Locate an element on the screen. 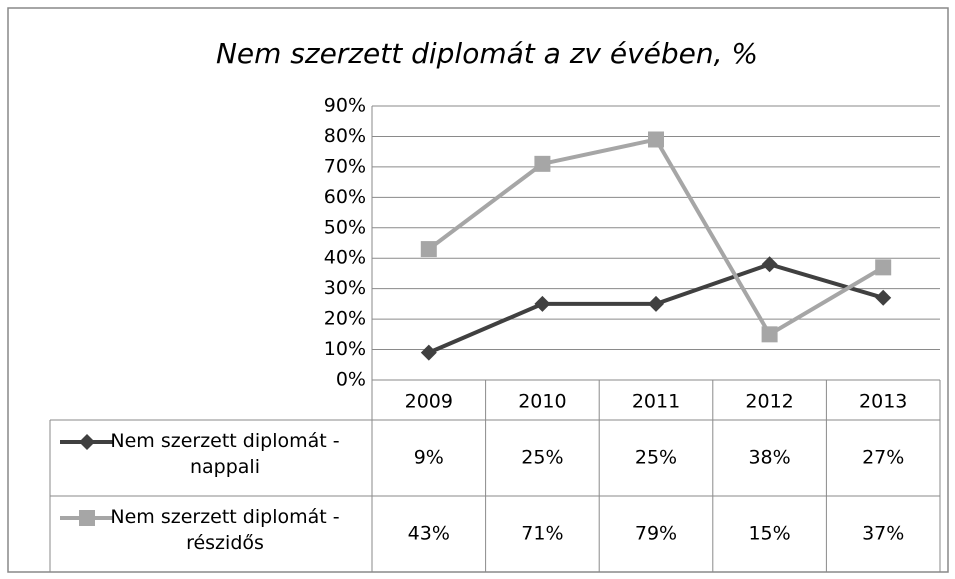 The height and width of the screenshot is (579, 955). y-tick-label: 40% is located at coordinates (345, 258).